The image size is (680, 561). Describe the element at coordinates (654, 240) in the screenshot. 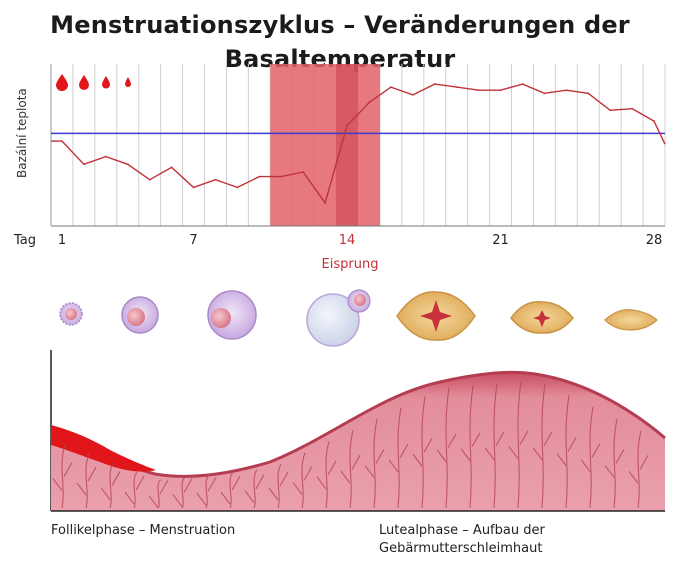

I see `x-tick-label: 28` at that location.